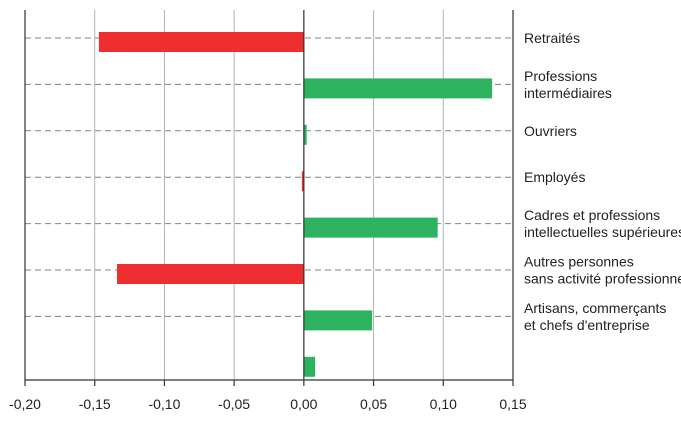  I want to click on category-label: et chefs d'entreprise, so click(587, 325).